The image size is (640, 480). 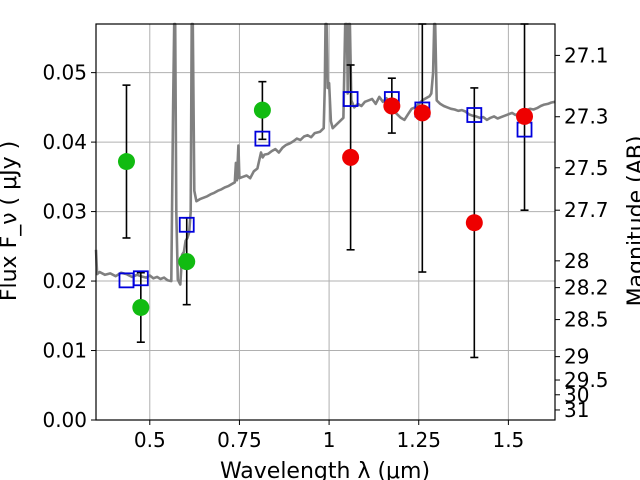 I want to click on y-tick-label: 0.01, so click(x=64, y=351).